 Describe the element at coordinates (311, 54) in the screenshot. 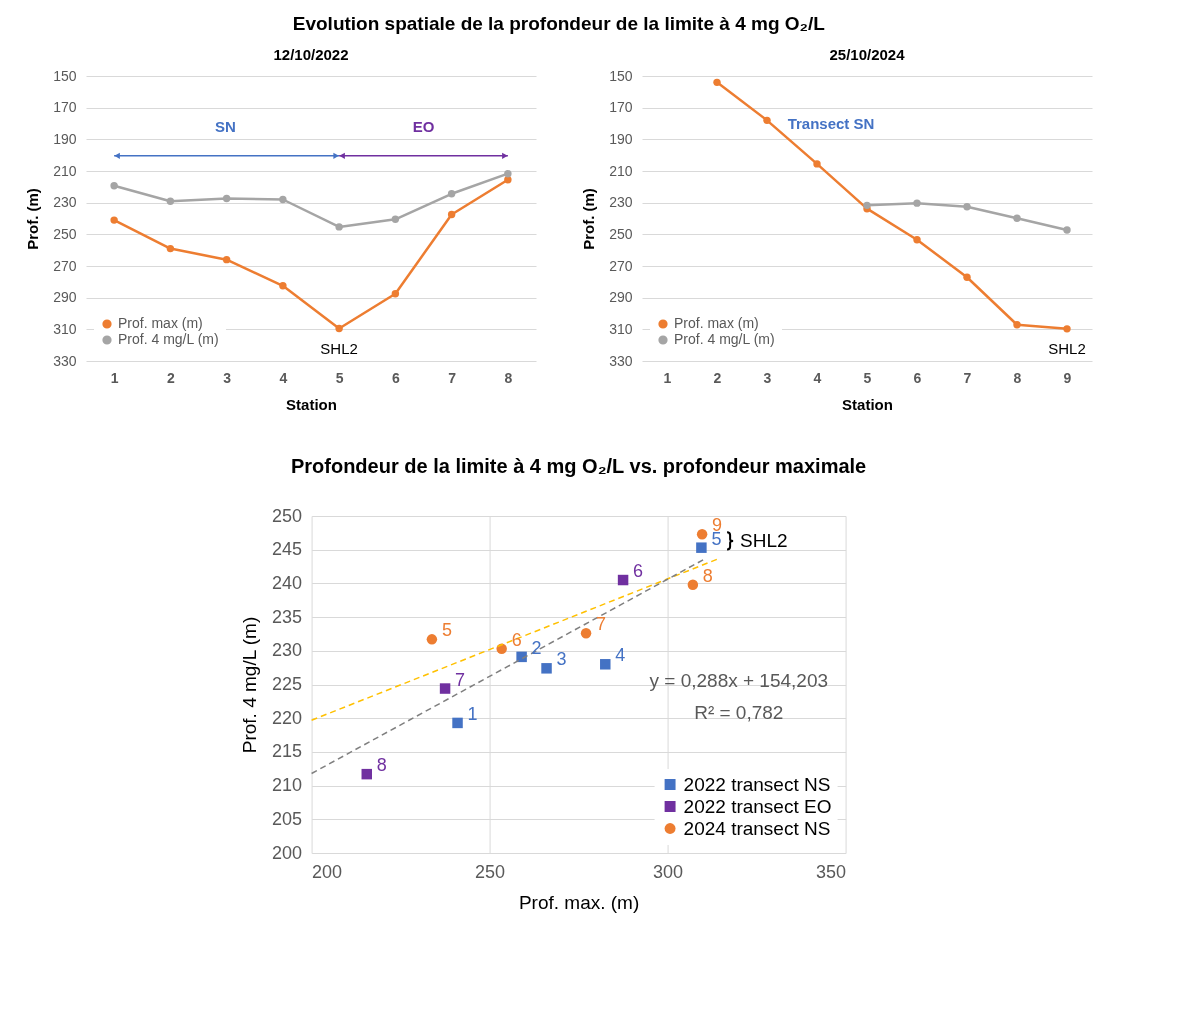

I see `chart-subtitle: 12/10/2022` at that location.